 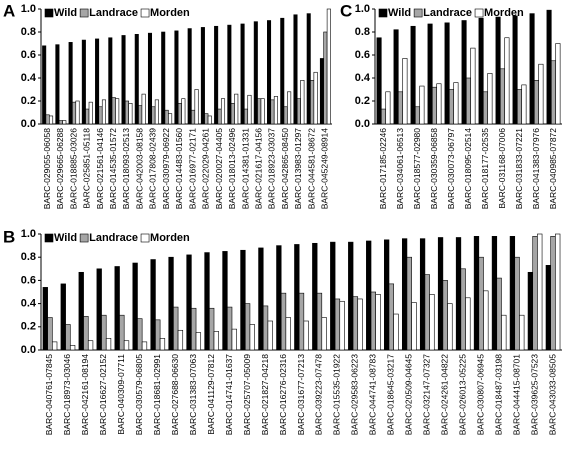 What do you see at coordinates (337, 395) in the screenshot?
I see `x-tick-label: BARC-015535-01922` at bounding box center [337, 395].